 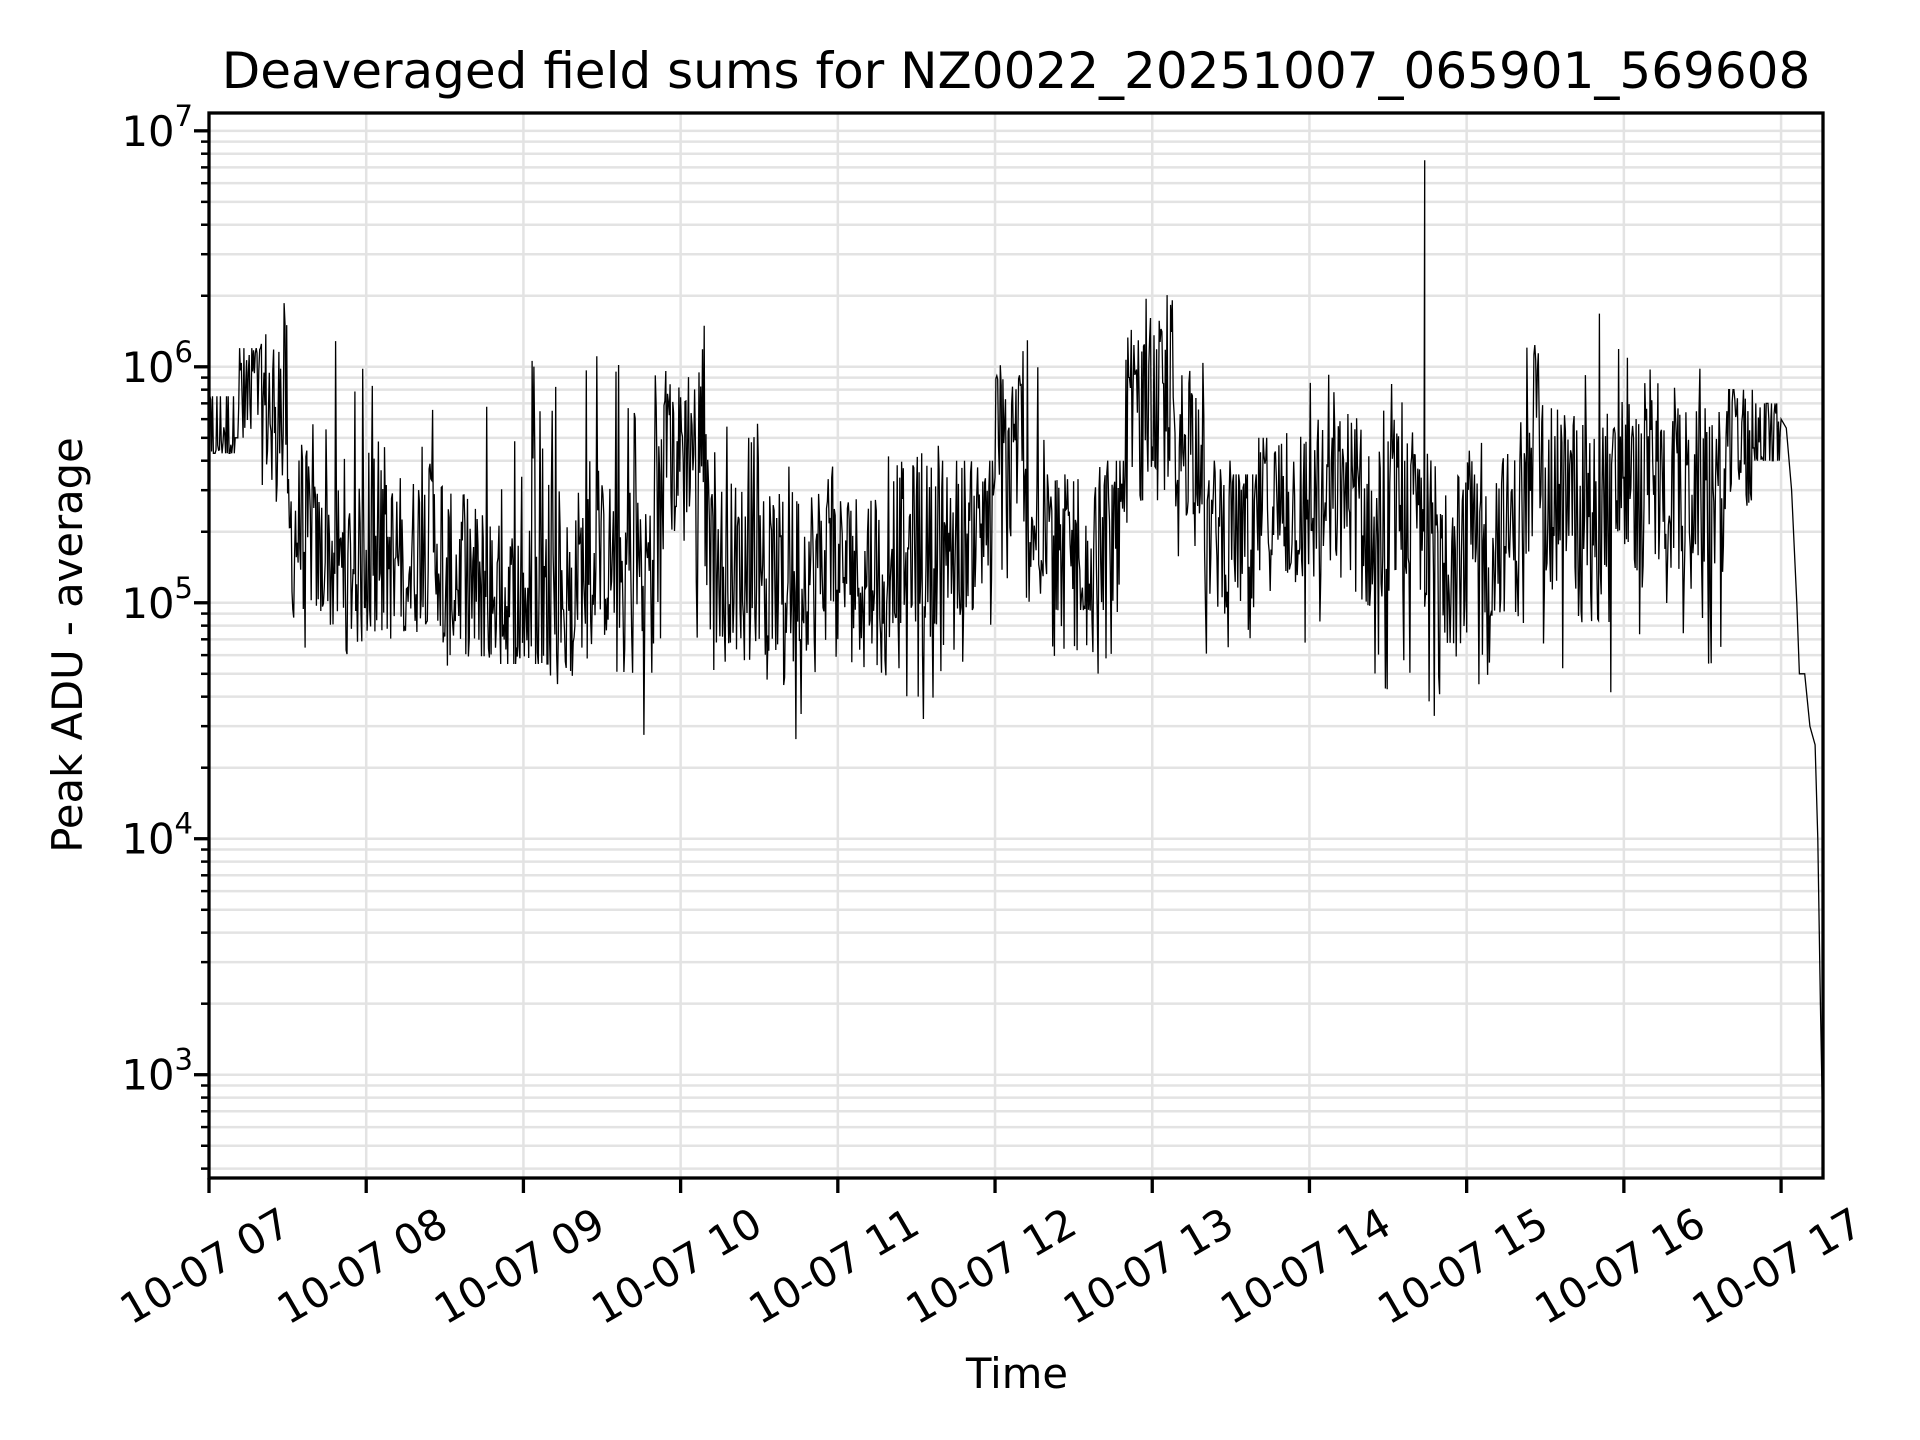 I want to click on y-tick-label: 10⁵, so click(x=158, y=599).